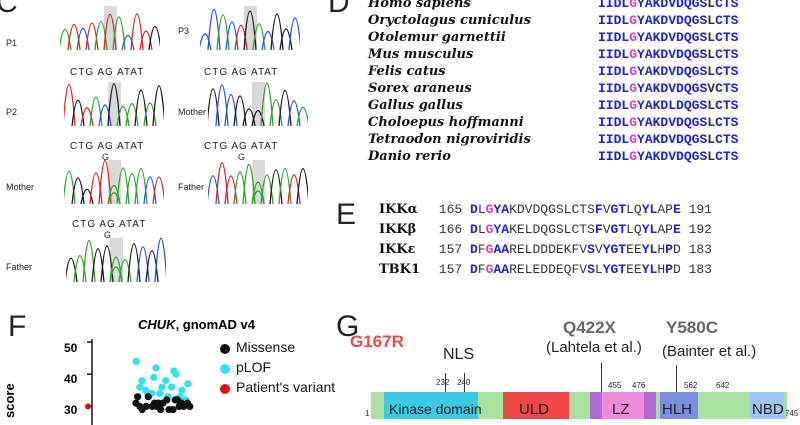 Image resolution: width=800 pixels, height=425 pixels. I want to click on trace-peak-secondary, so click(116, 274).